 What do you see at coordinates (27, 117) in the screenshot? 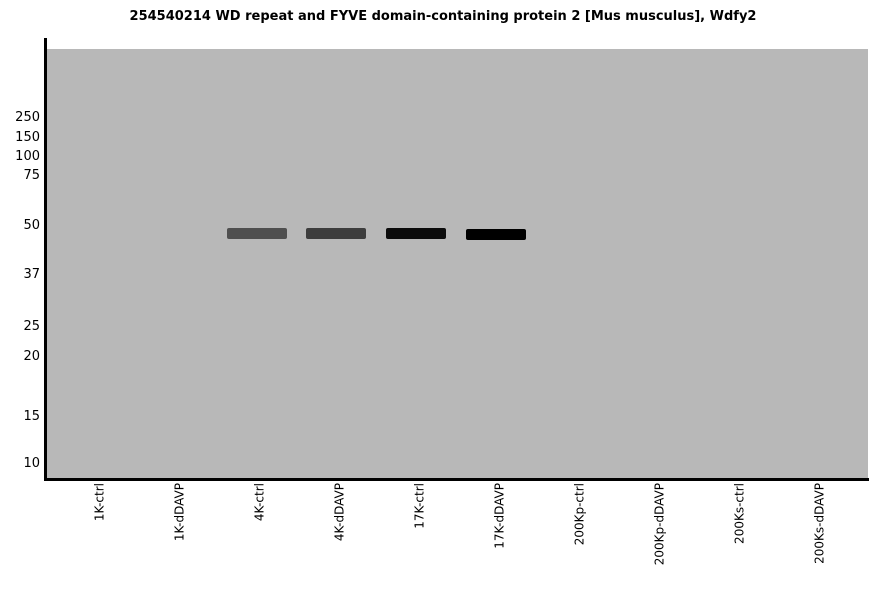
I see `mw-marker-label-250: 250` at bounding box center [27, 117].